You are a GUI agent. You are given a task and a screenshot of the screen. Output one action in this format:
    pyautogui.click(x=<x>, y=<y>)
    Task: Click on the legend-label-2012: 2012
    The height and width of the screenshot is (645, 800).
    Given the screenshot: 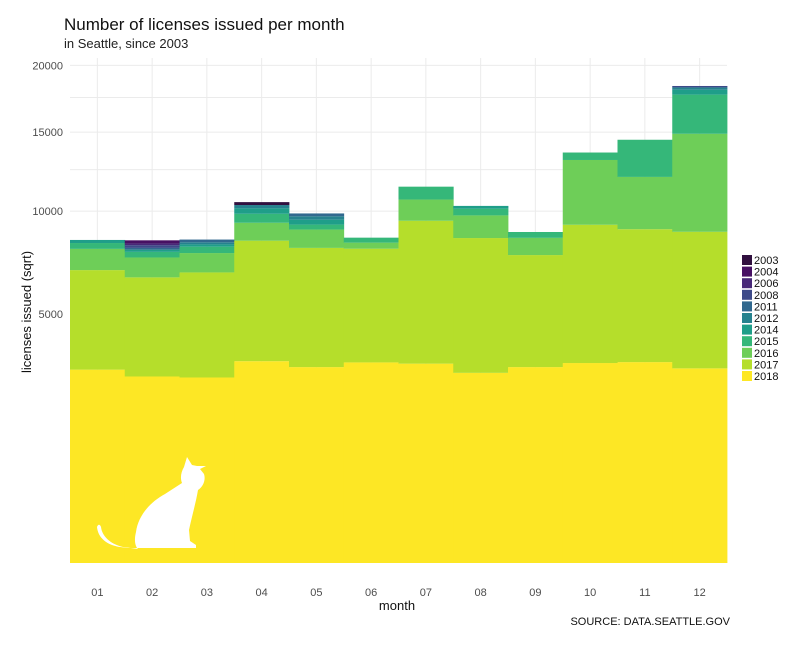 What is the action you would take?
    pyautogui.click(x=766, y=319)
    